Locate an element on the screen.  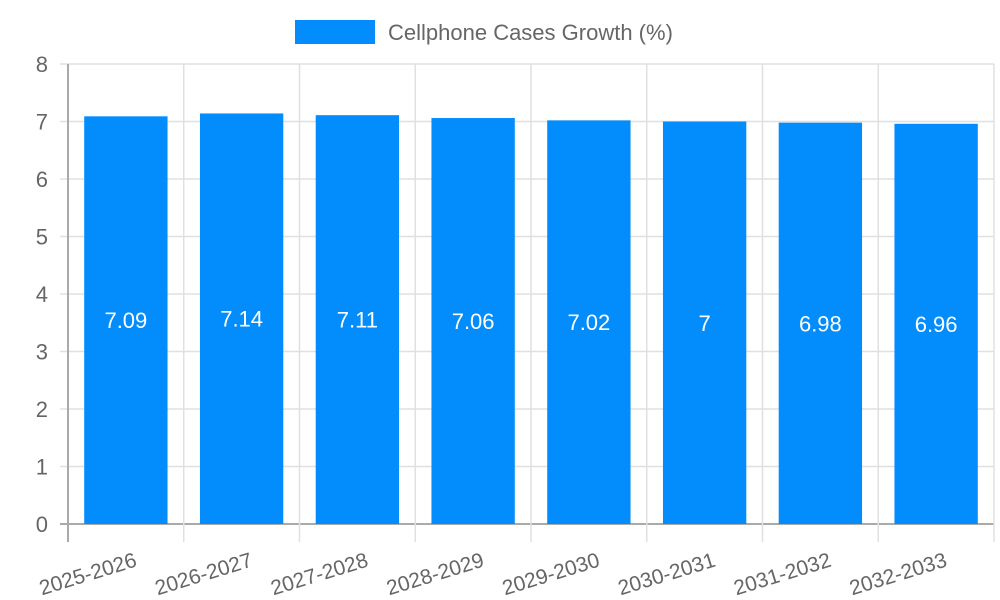
legend: Cellphone Cases Growth (%) is located at coordinates (484, 32).